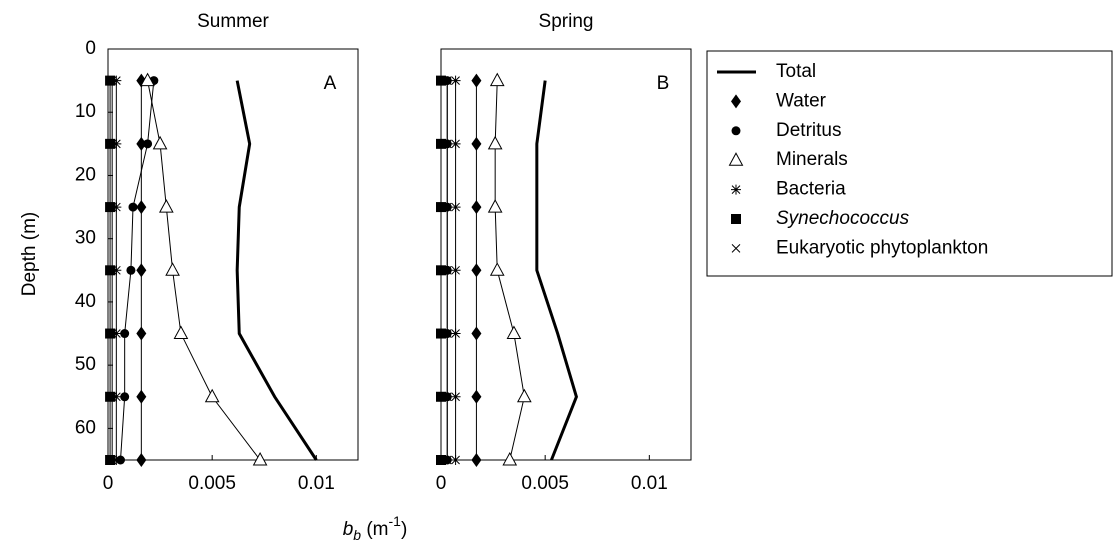  What do you see at coordinates (843, 218) in the screenshot?
I see `legend-label: Synechococcus` at bounding box center [843, 218].